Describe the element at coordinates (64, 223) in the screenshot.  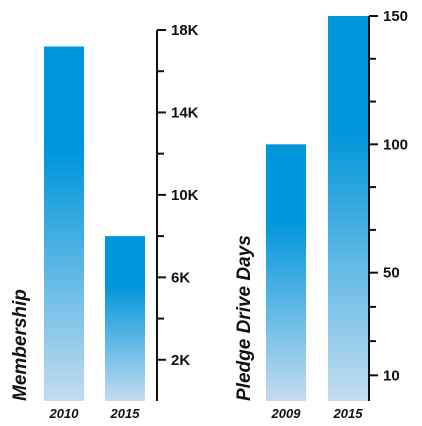
I see `bar-membership-2010` at that location.